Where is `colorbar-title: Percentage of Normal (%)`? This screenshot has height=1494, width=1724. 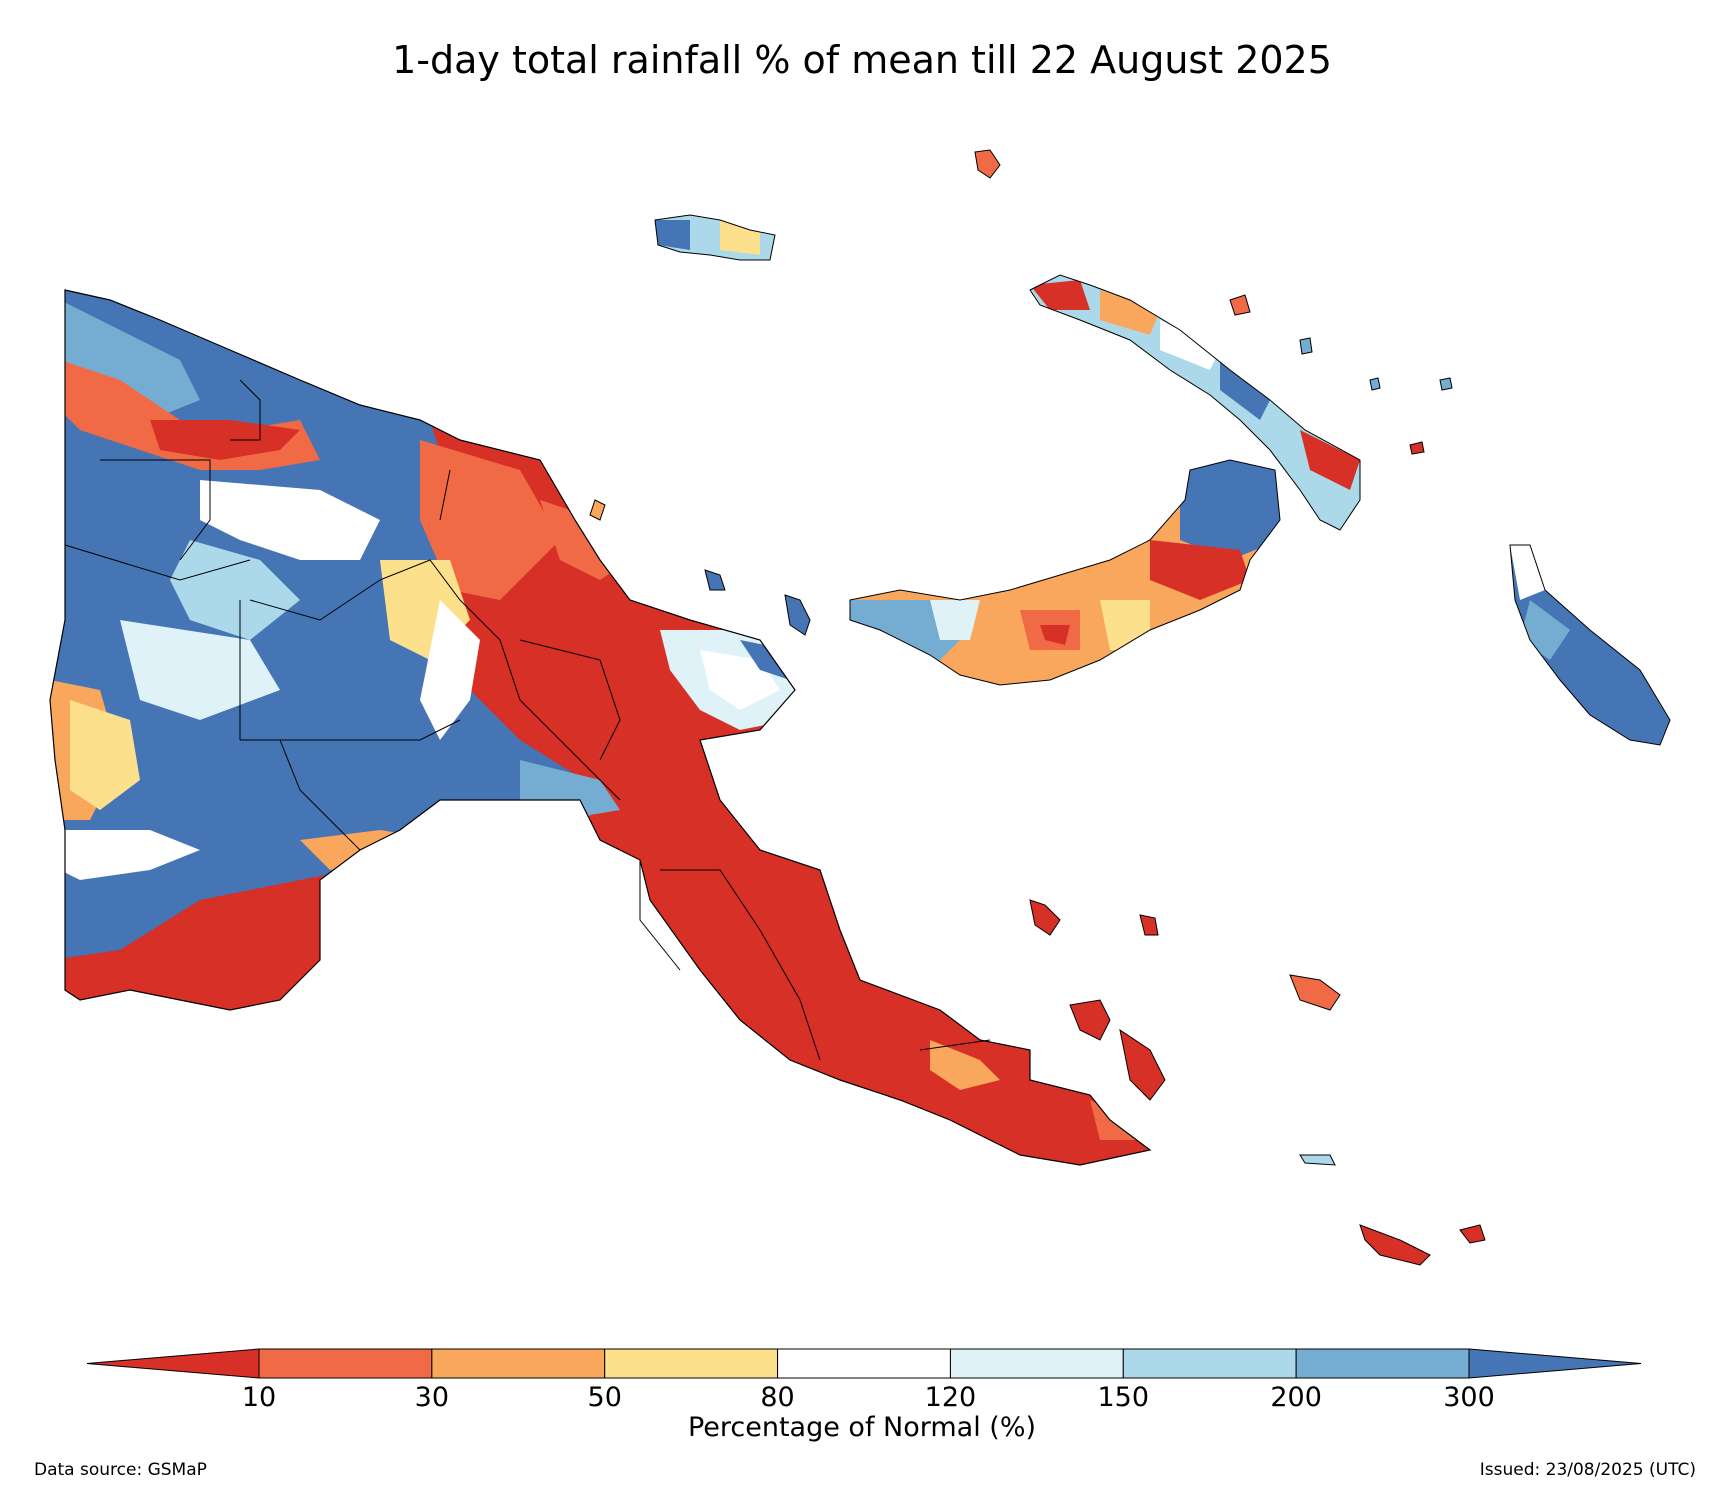
colorbar-title: Percentage of Normal (%) is located at coordinates (862, 1427).